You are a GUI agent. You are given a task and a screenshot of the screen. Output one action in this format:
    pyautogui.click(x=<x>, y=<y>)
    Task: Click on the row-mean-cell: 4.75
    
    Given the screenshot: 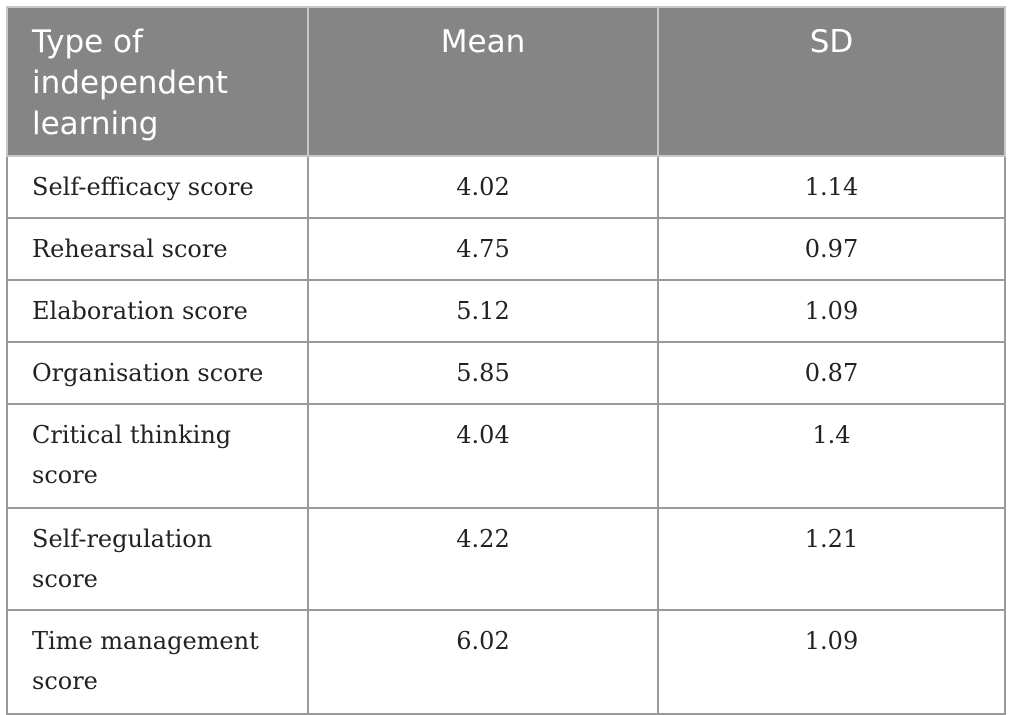 What is the action you would take?
    pyautogui.click(x=483, y=249)
    